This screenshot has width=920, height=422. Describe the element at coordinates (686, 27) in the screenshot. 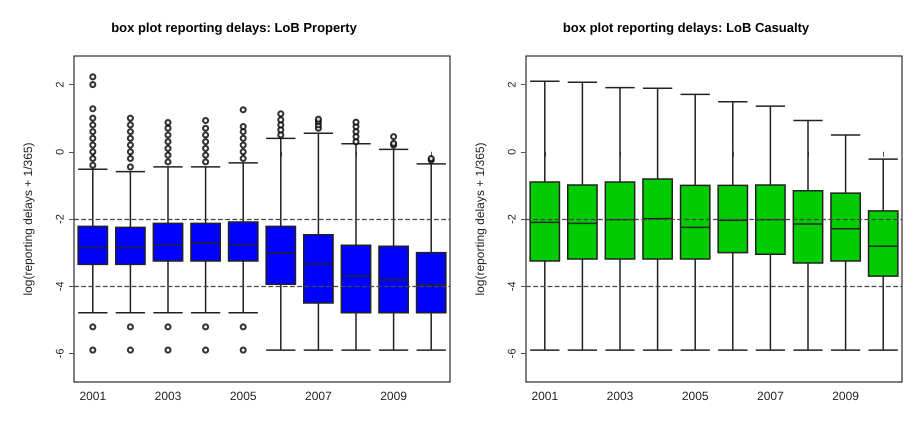

I see `chart-title: box plot reporting delays: LoB Casualty` at that location.